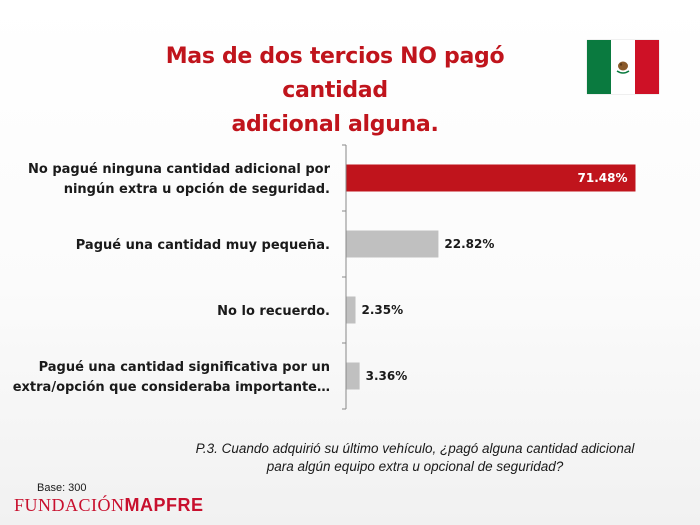  I want to click on logo-part-1: FUNDACIÓN, so click(69, 505).